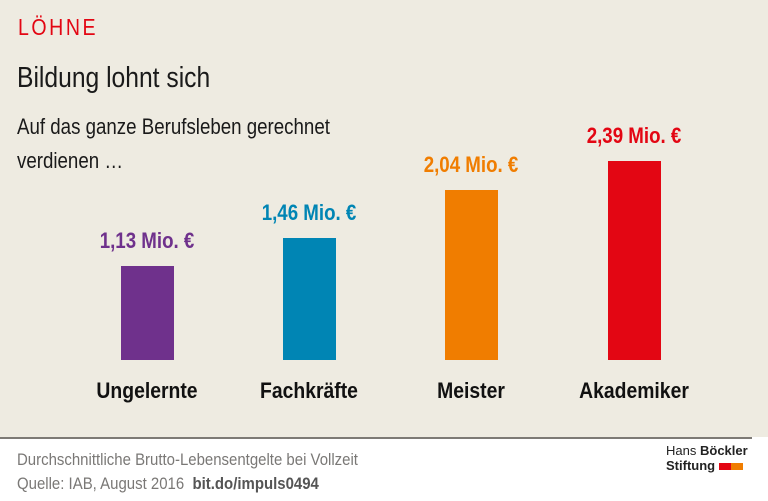 Image resolution: width=768 pixels, height=501 pixels. I want to click on value-label: 2,39 Mio. €, so click(634, 135).